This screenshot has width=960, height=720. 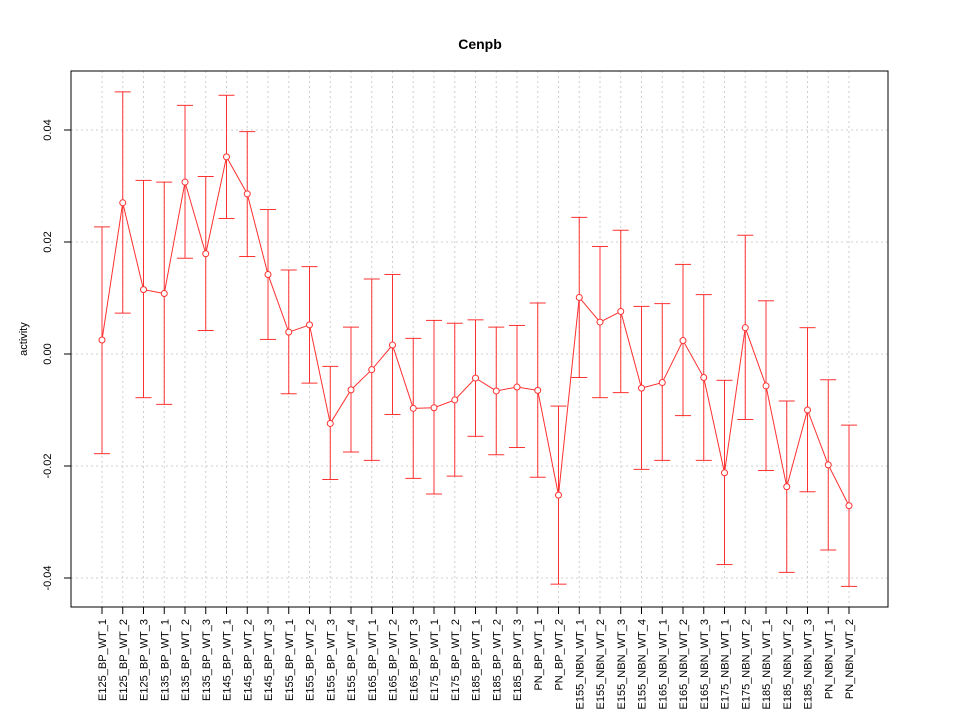 I want to click on x-tick-label: PN_NBN_WT_2, so click(x=850, y=659).